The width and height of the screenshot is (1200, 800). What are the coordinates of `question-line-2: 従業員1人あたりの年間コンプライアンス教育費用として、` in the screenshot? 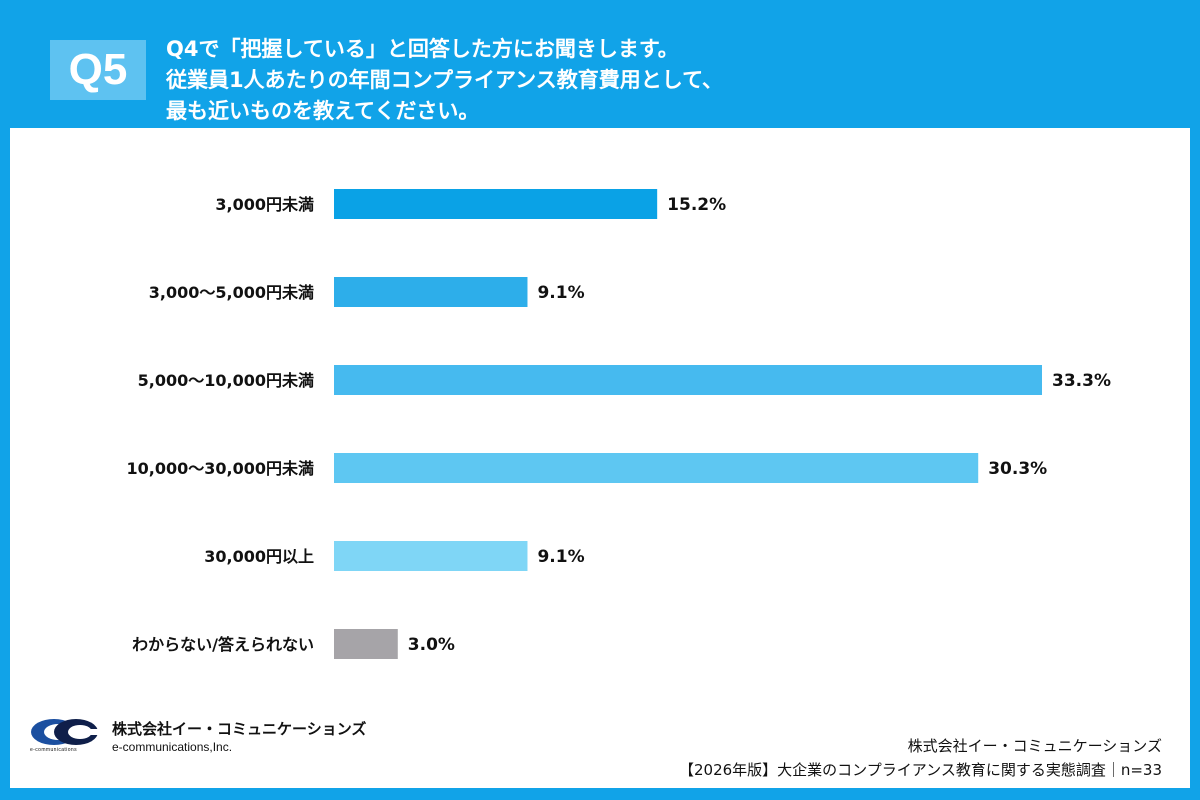 It's located at (445, 80).